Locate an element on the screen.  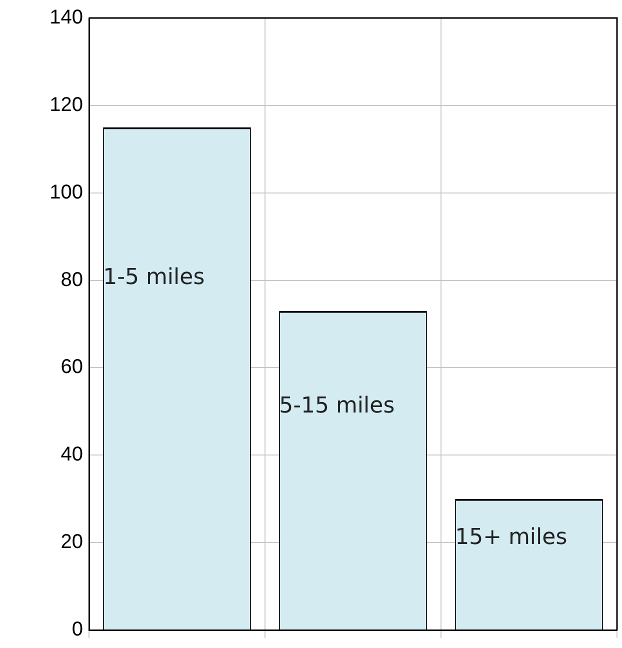
y-tick-label: 0 is located at coordinates (77, 629).